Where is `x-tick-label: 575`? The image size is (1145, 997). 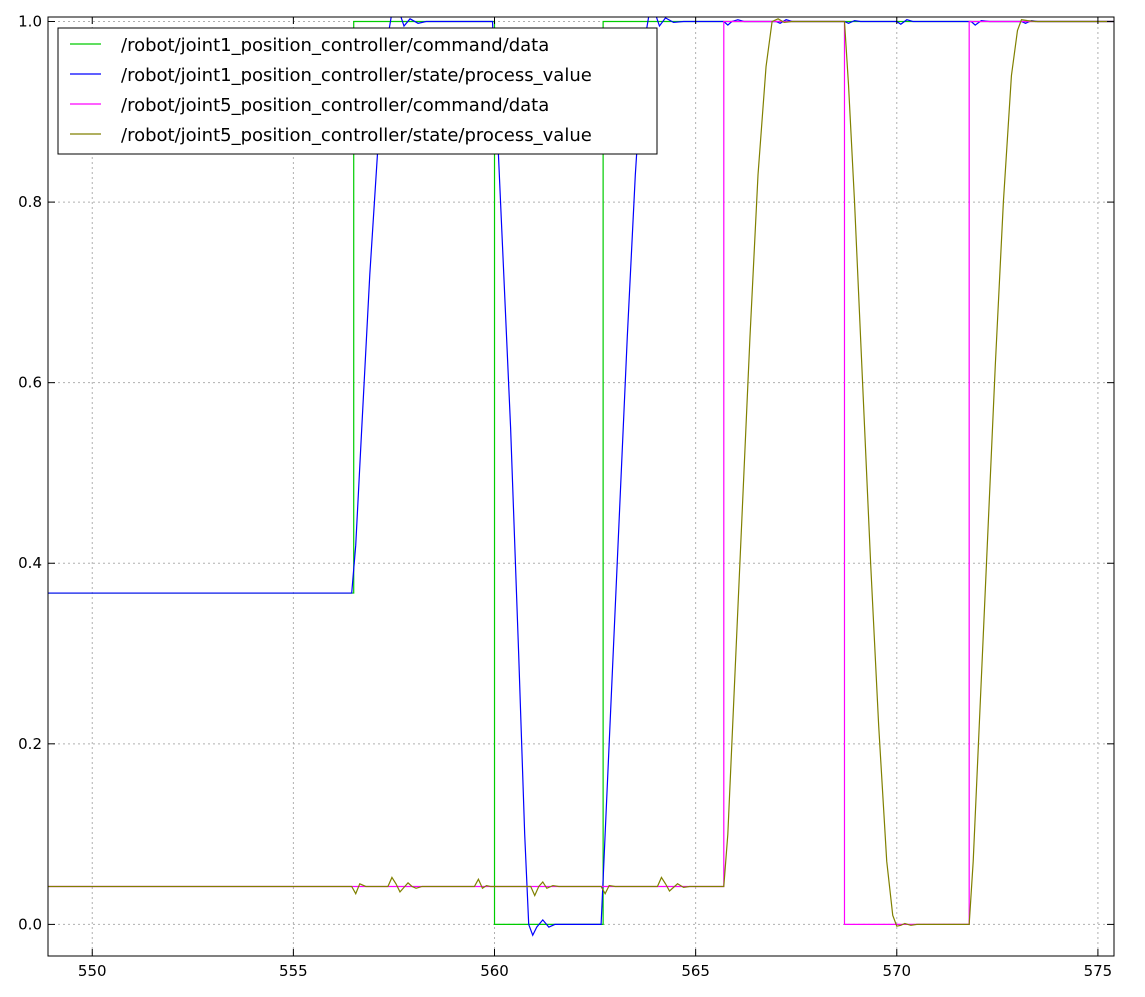 x-tick-label: 575 is located at coordinates (1098, 971).